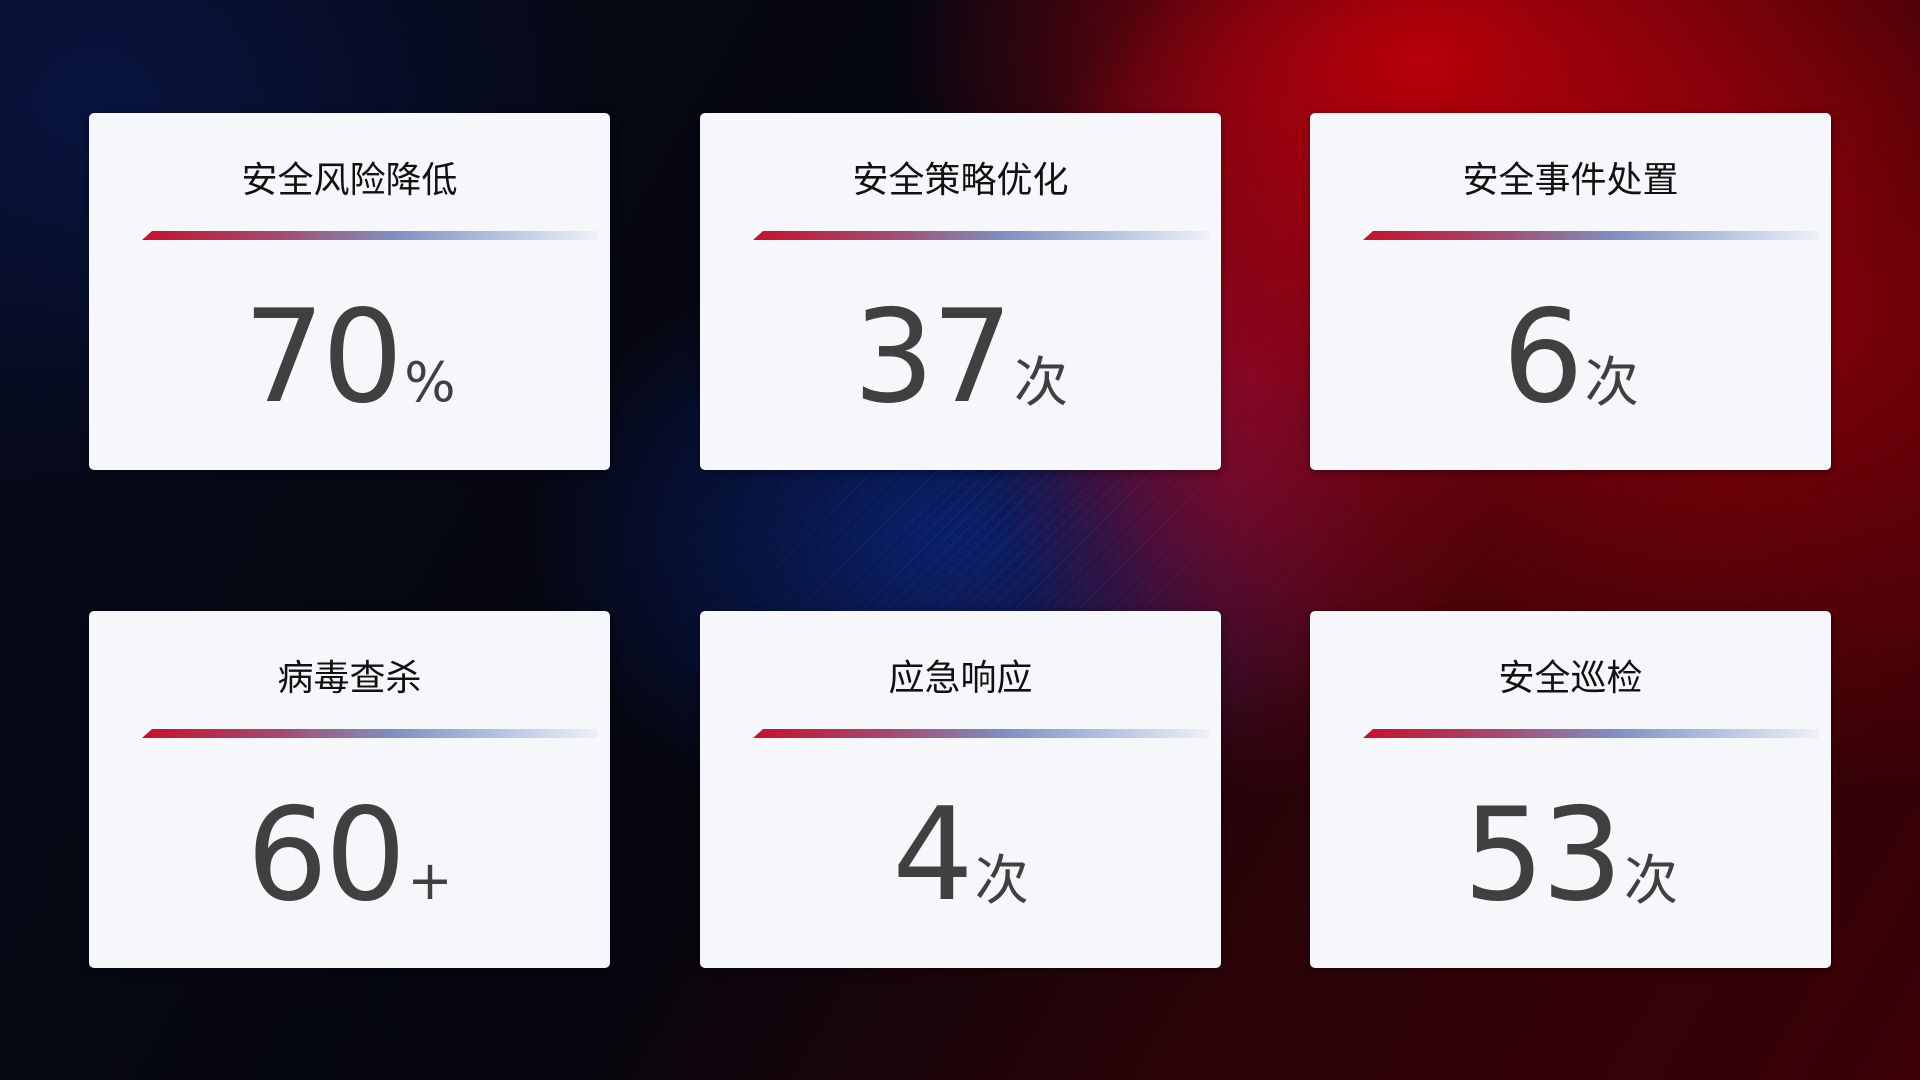 The image size is (1920, 1080). I want to click on stat-card-emergency-response: 应急响应 4次, so click(960, 789).